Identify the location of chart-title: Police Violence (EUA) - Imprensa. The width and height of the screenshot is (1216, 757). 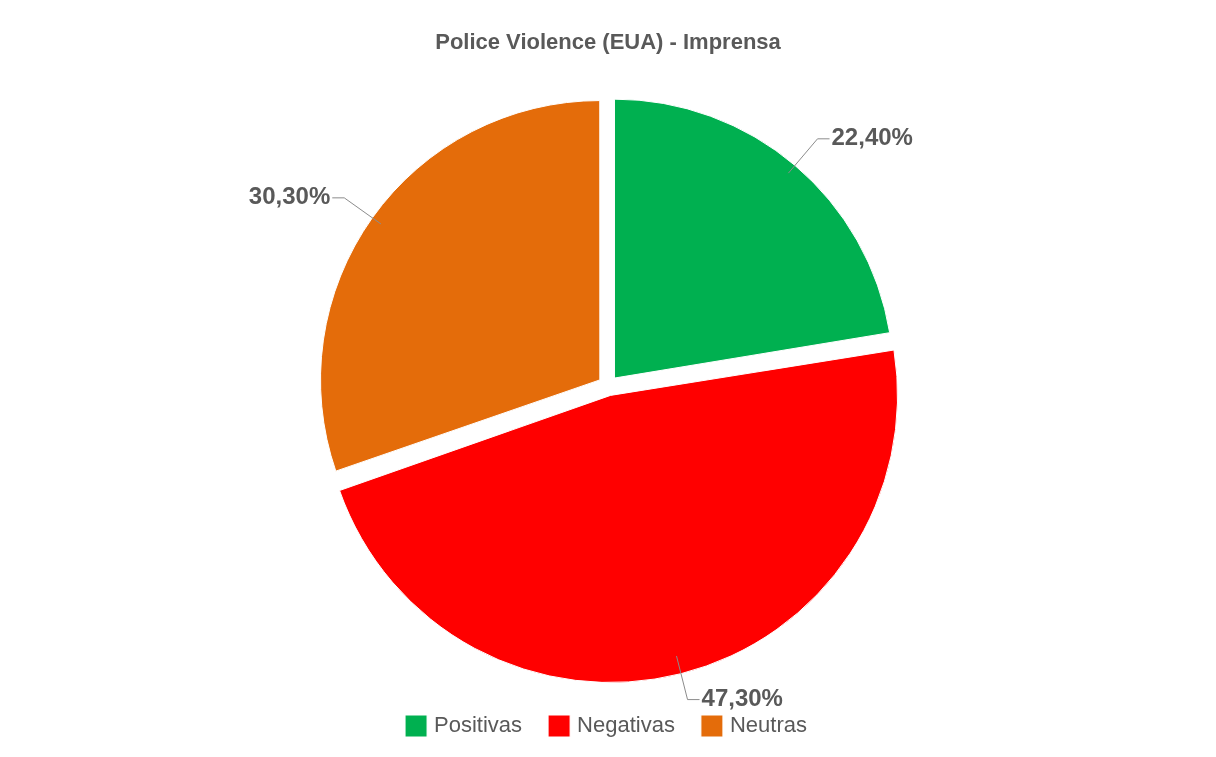
(608, 42).